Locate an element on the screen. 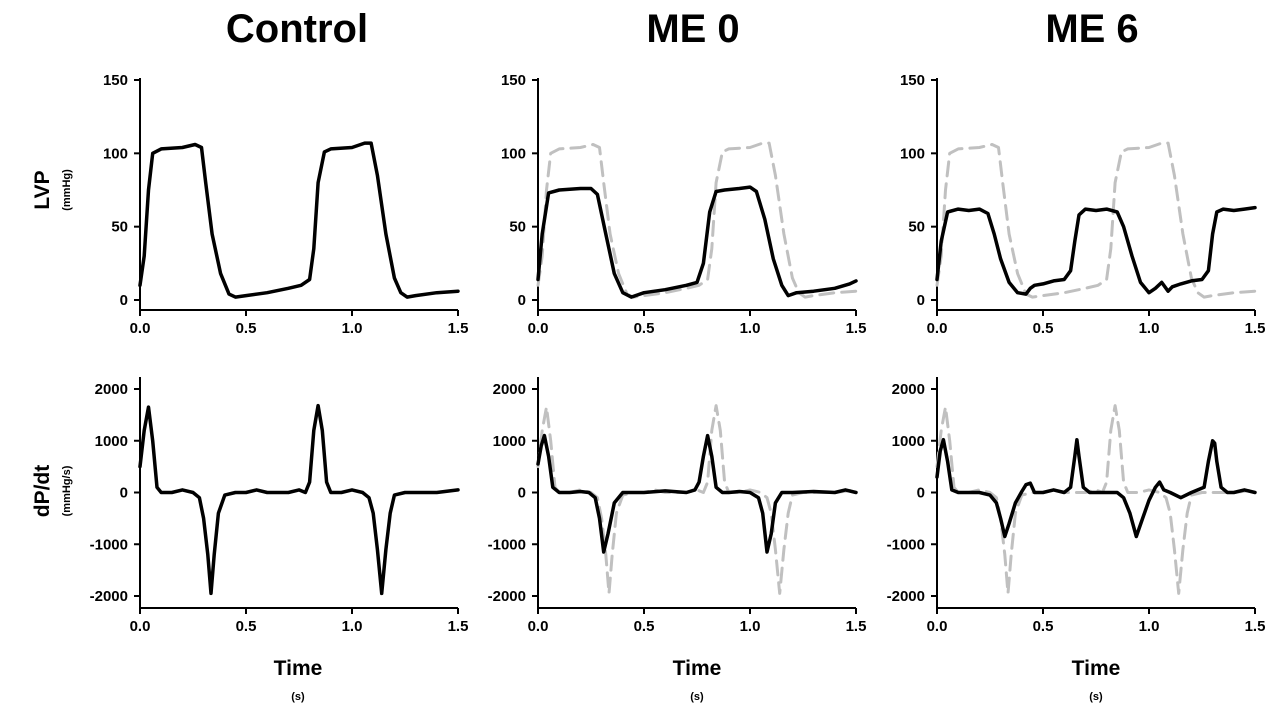 The width and height of the screenshot is (1272, 710). reference-trace-me0-dpdt is located at coordinates (697, 499).